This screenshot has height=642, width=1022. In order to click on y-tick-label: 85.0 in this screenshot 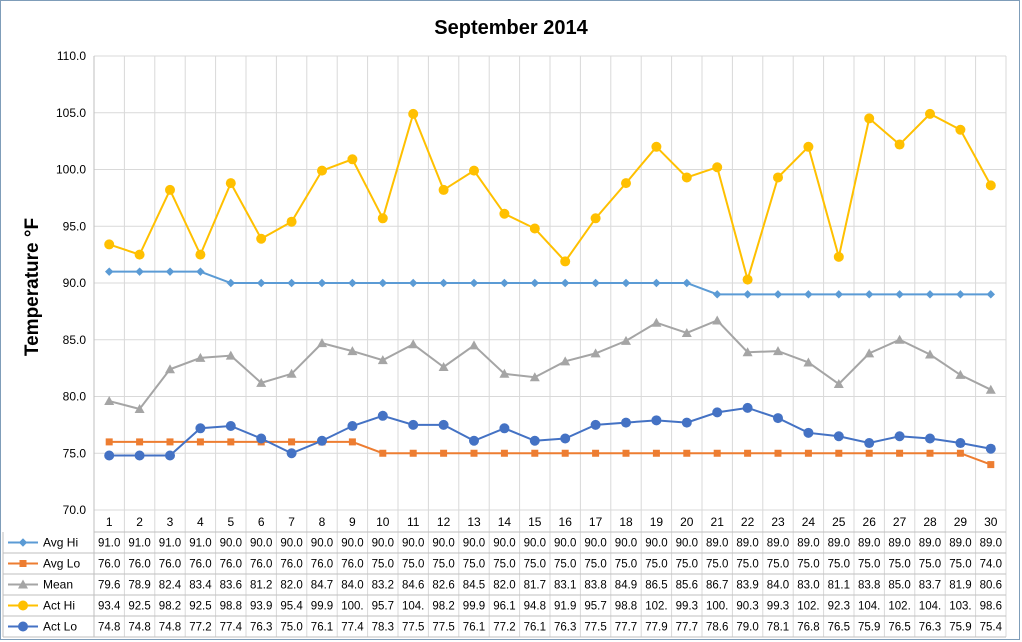, I will do `click(75, 340)`.